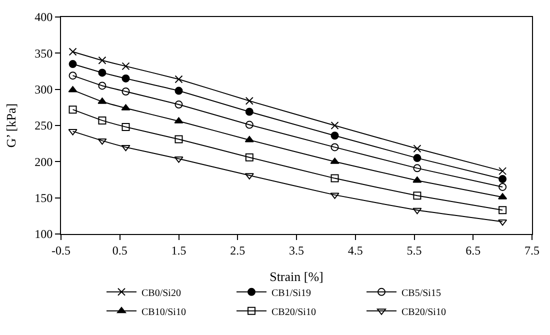 This screenshot has height=335, width=550. What do you see at coordinates (43, 161) in the screenshot?
I see `y-tick-label: 200` at bounding box center [43, 161].